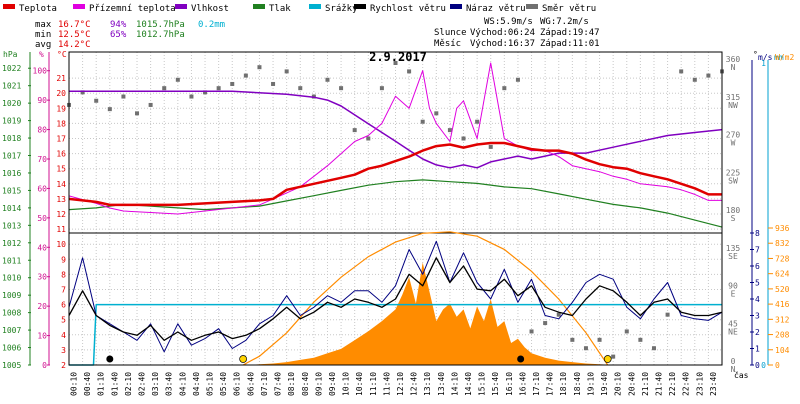 The height and width of the screenshot is (404, 800). I want to click on legend-label: Přízemní teplota, so click(132, 9).